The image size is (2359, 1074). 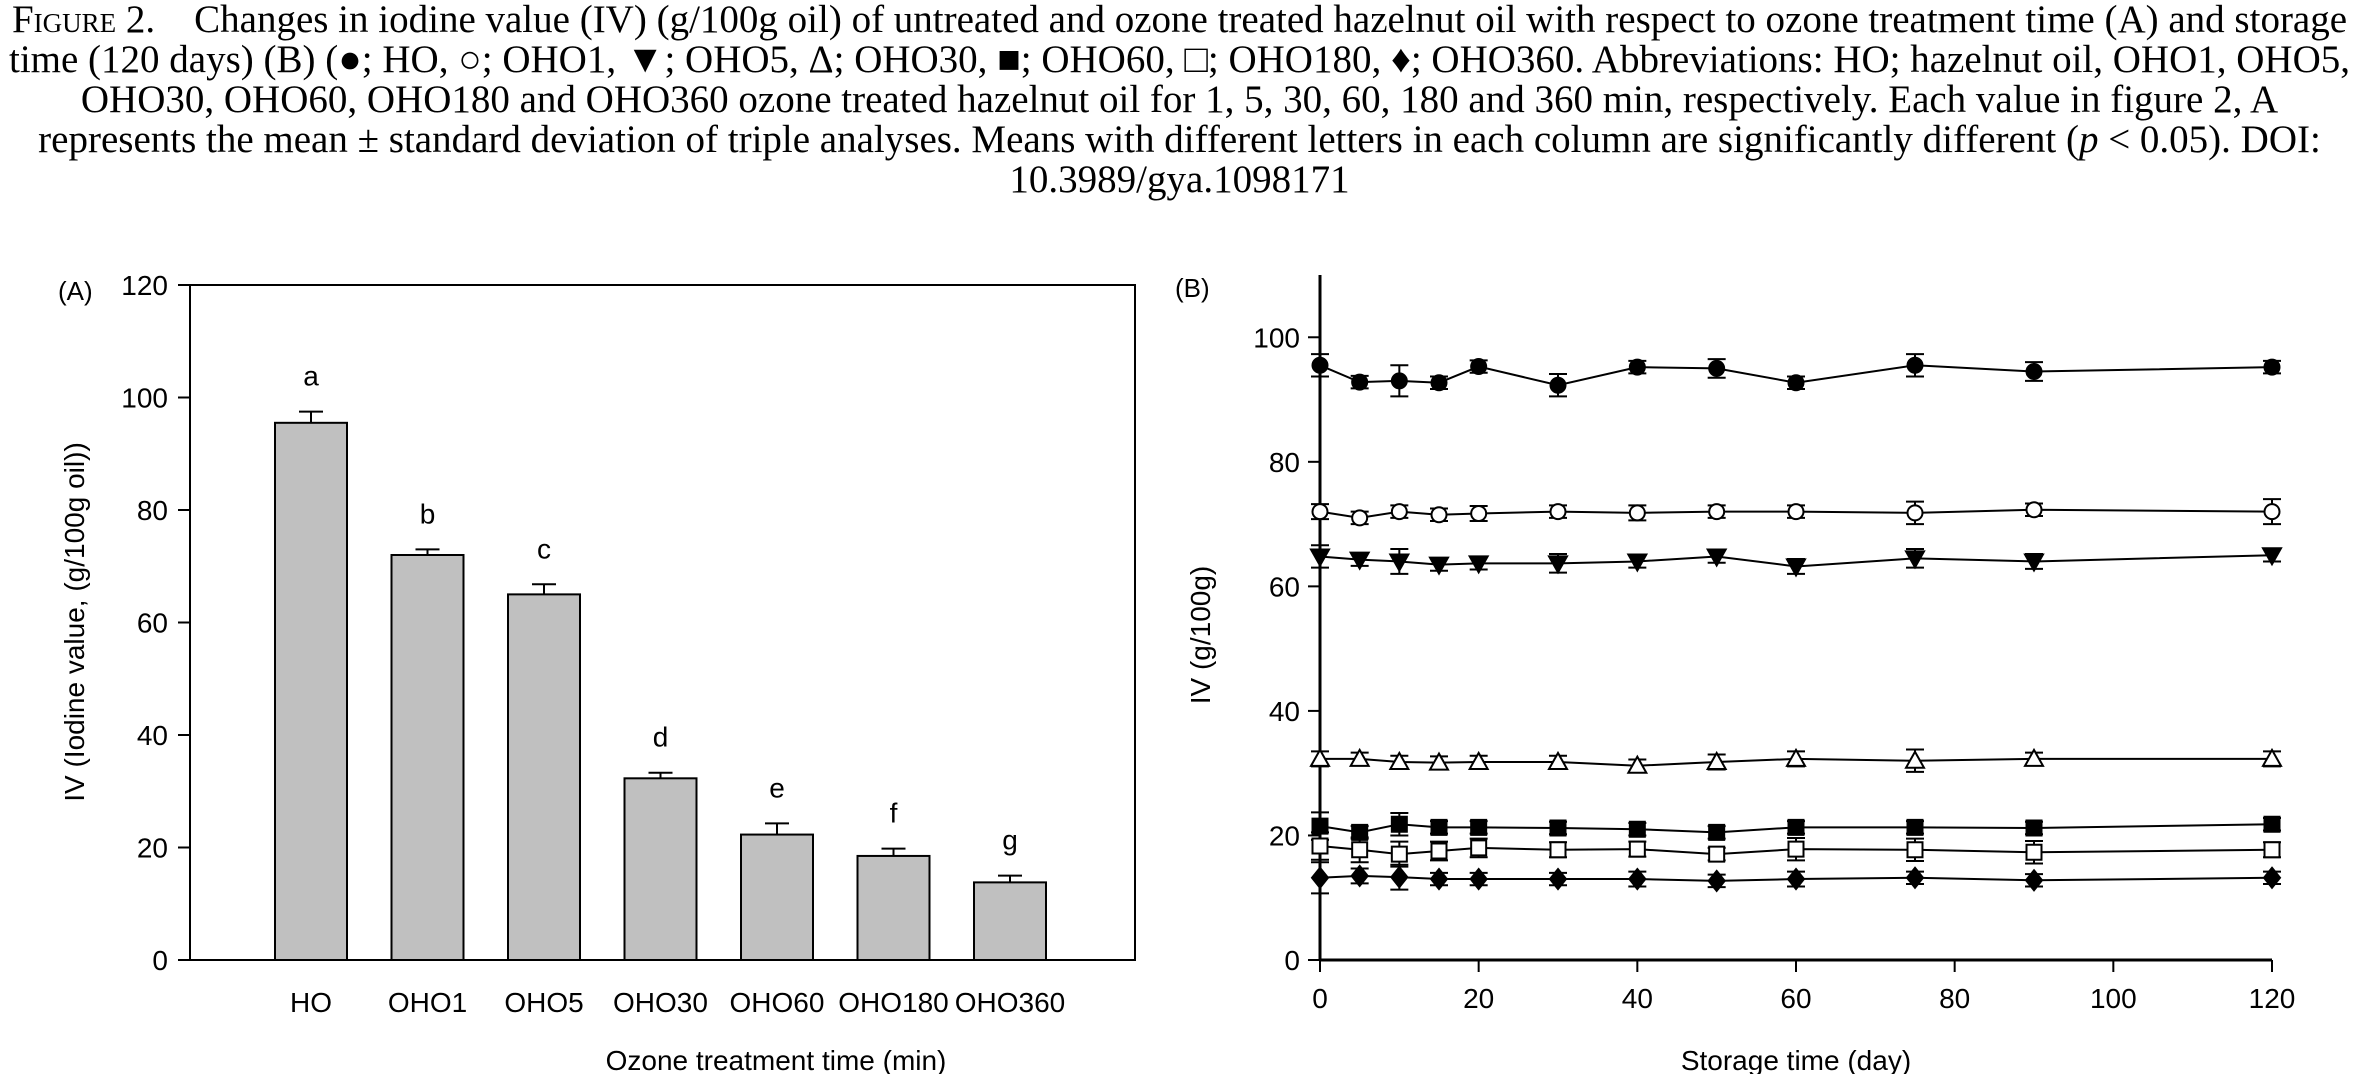 I want to click on bar-oho360, so click(x=1010, y=921).